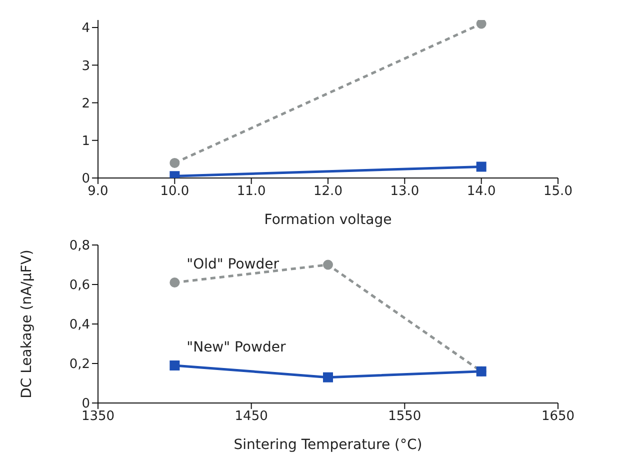 This screenshot has height=475, width=625. I want to click on x-tick-label: 13.0, so click(405, 192).